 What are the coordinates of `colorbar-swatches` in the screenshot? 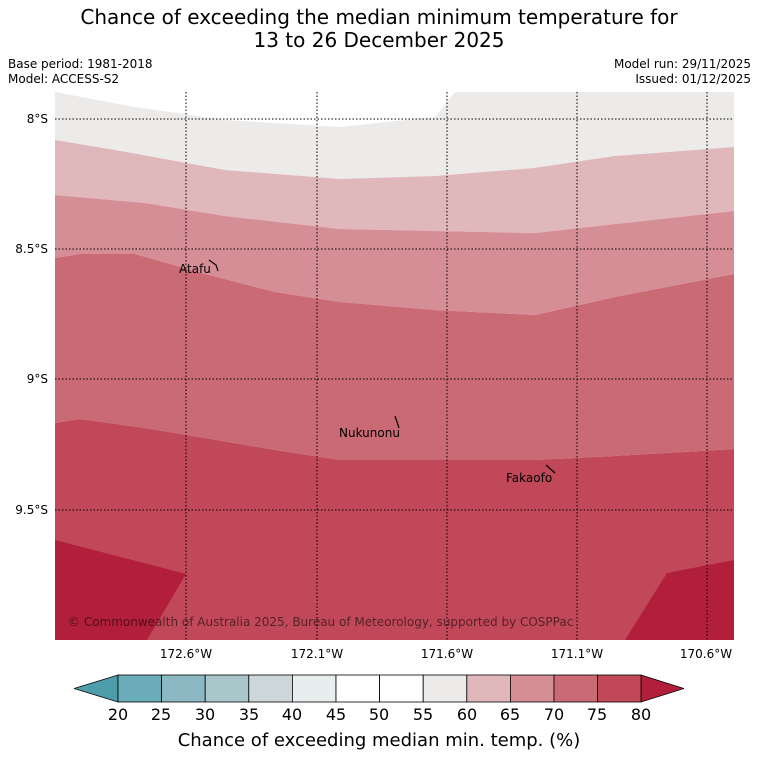 It's located at (379, 688).